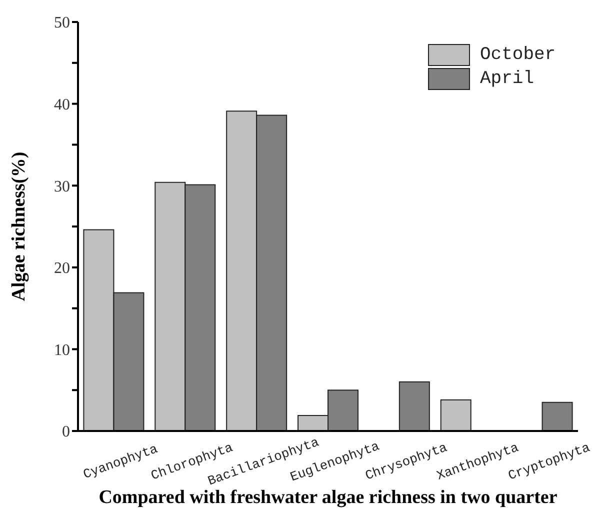  I want to click on y-tick-label: 40, so click(62, 105).